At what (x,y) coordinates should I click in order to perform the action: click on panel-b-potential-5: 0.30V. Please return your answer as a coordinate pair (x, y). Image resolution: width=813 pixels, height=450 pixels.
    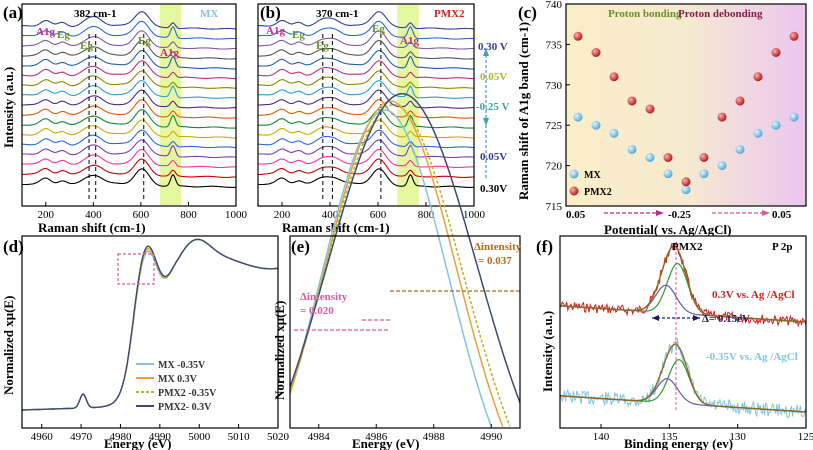
    Looking at the image, I should click on (493, 189).